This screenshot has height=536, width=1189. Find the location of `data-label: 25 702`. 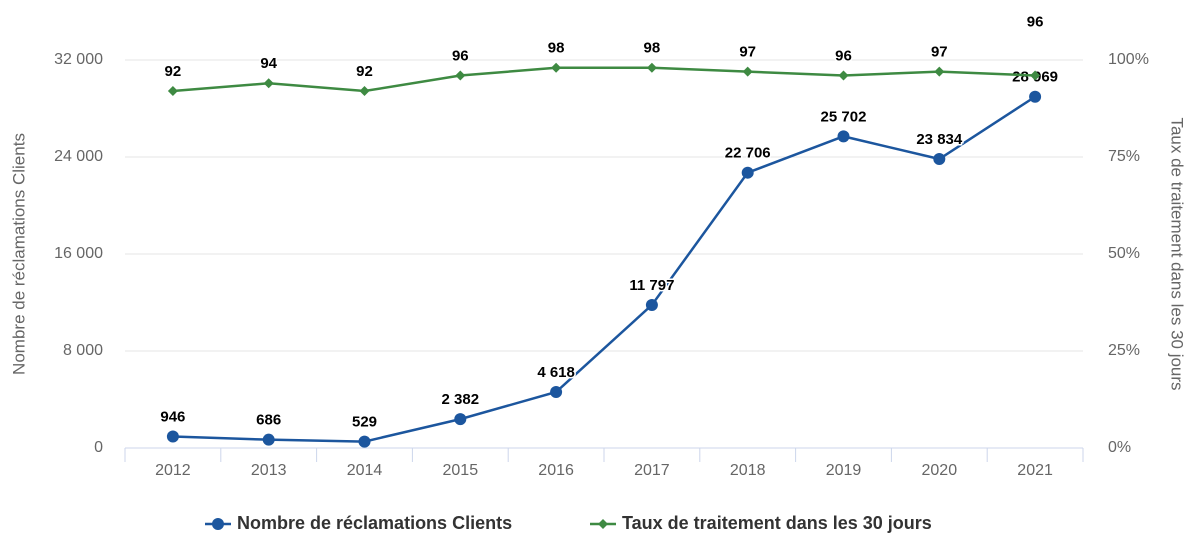

data-label: 25 702 is located at coordinates (844, 116).